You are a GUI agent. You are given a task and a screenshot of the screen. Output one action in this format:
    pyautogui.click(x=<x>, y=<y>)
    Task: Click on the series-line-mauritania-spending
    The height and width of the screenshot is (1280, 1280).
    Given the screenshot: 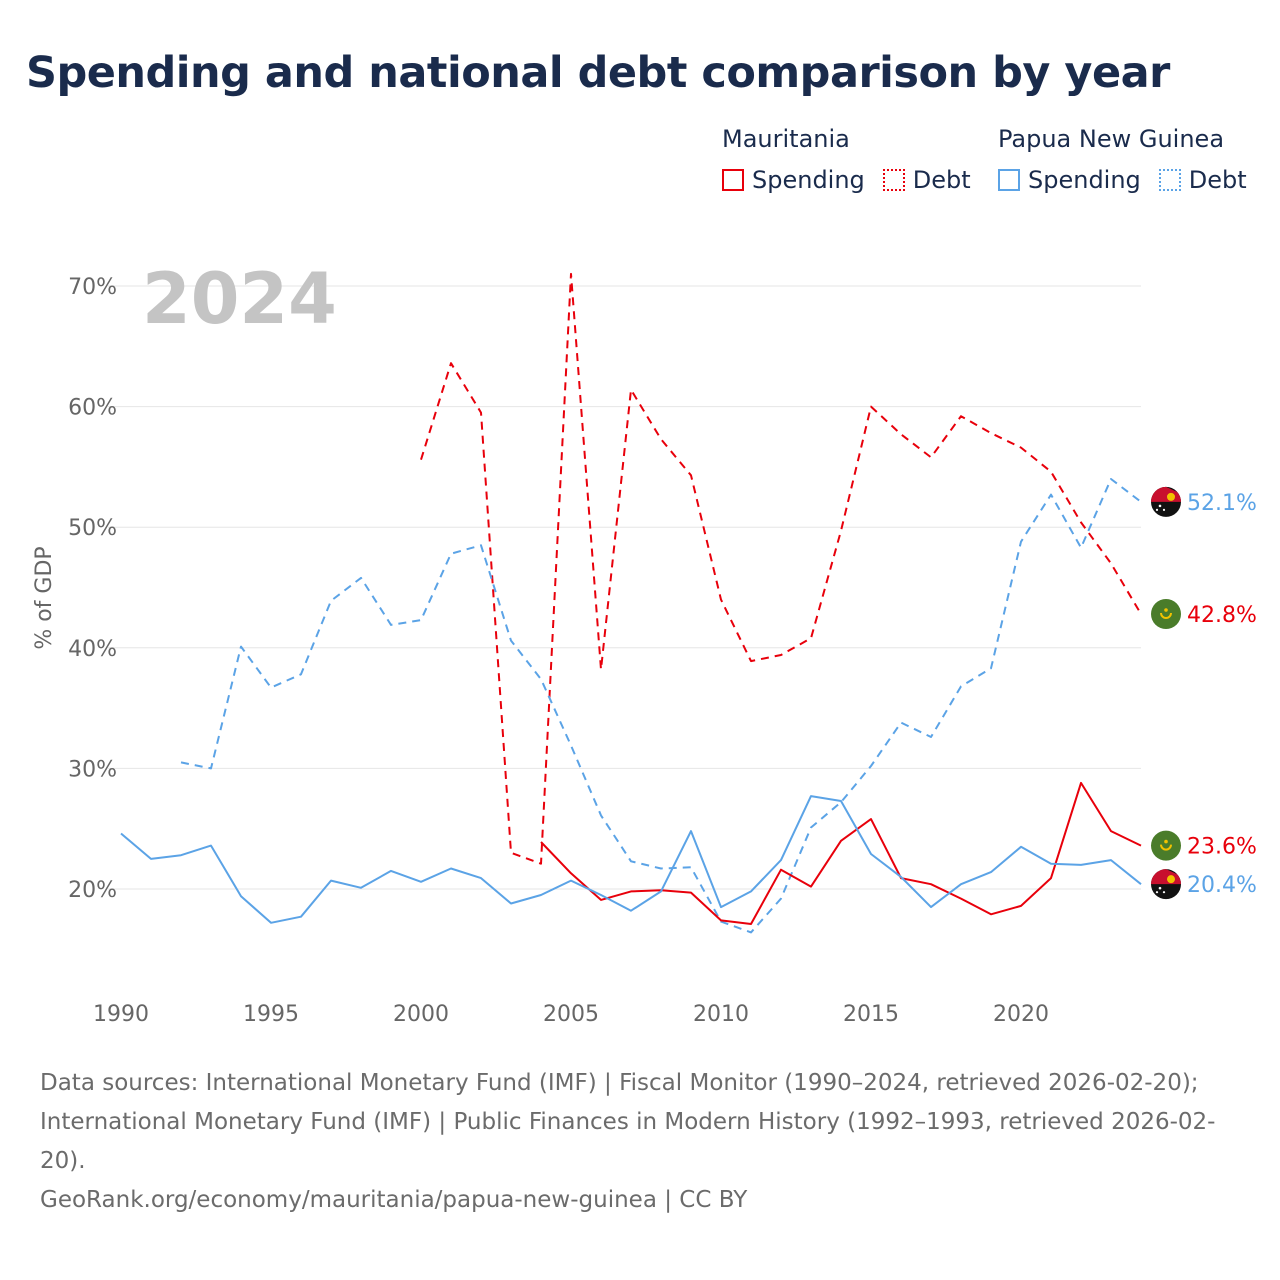 What is the action you would take?
    pyautogui.click(x=841, y=853)
    